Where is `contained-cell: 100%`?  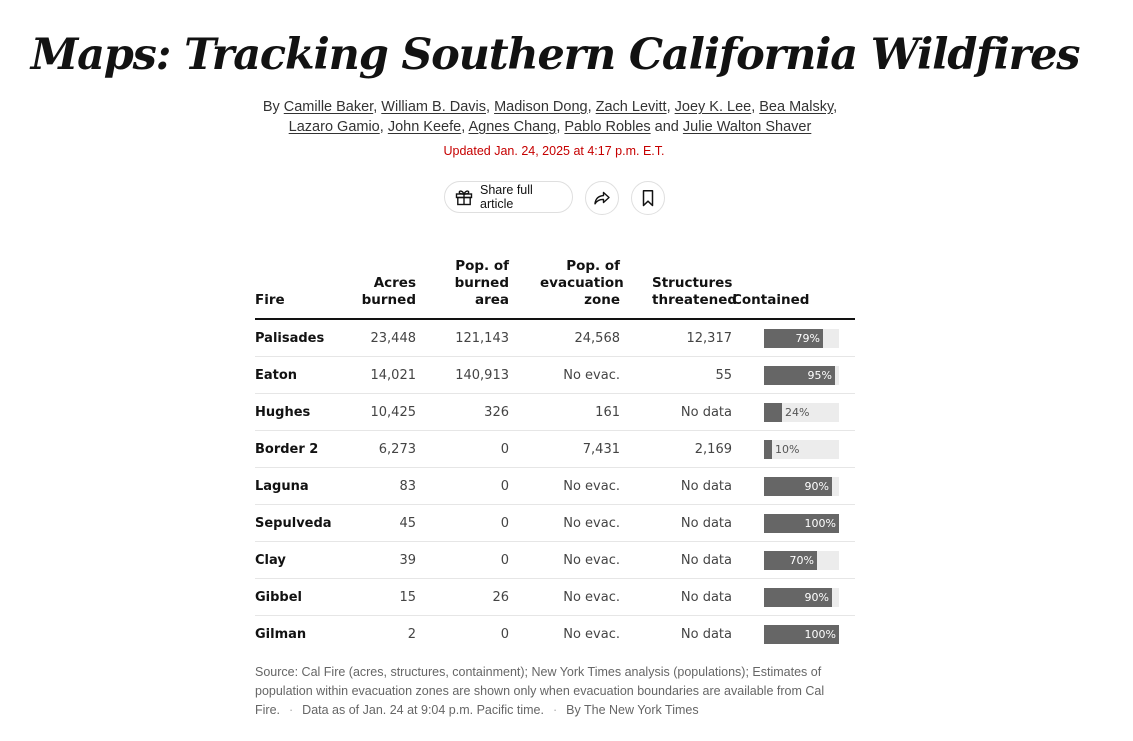 contained-cell: 100% is located at coordinates (793, 634).